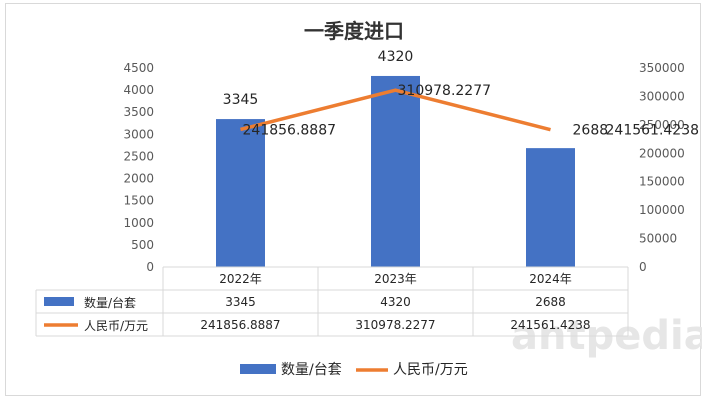  I want to click on y-left-tick-label: 3000, so click(138, 134).